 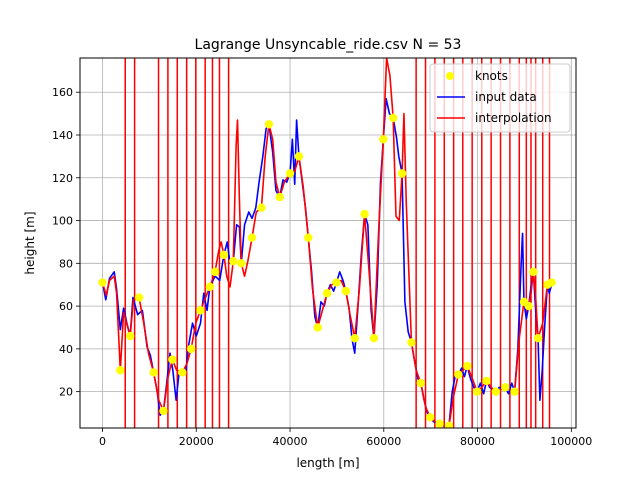 I want to click on x-tick-label: 0, so click(x=102, y=441).